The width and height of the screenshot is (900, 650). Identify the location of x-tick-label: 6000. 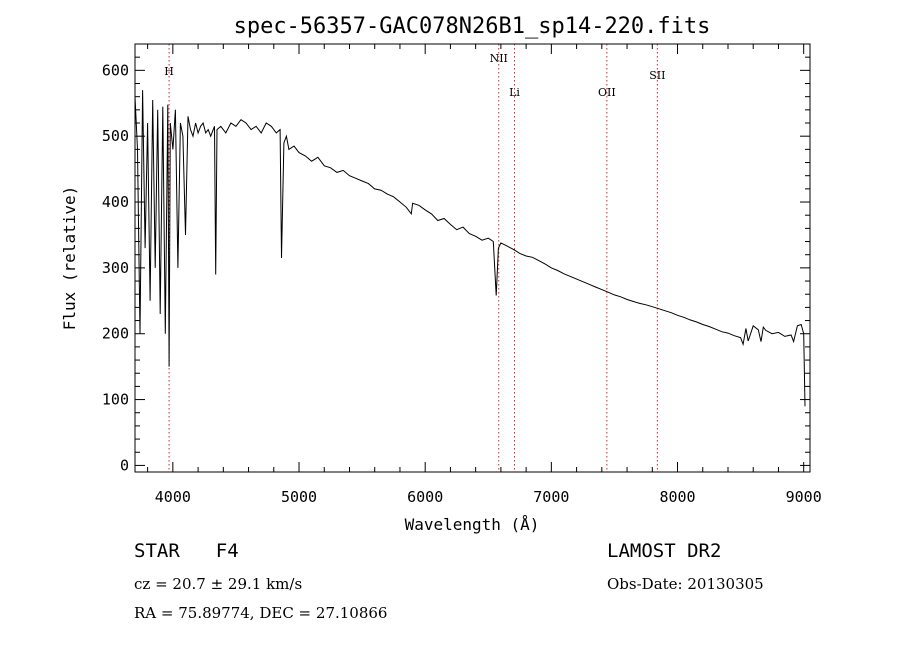
(425, 497).